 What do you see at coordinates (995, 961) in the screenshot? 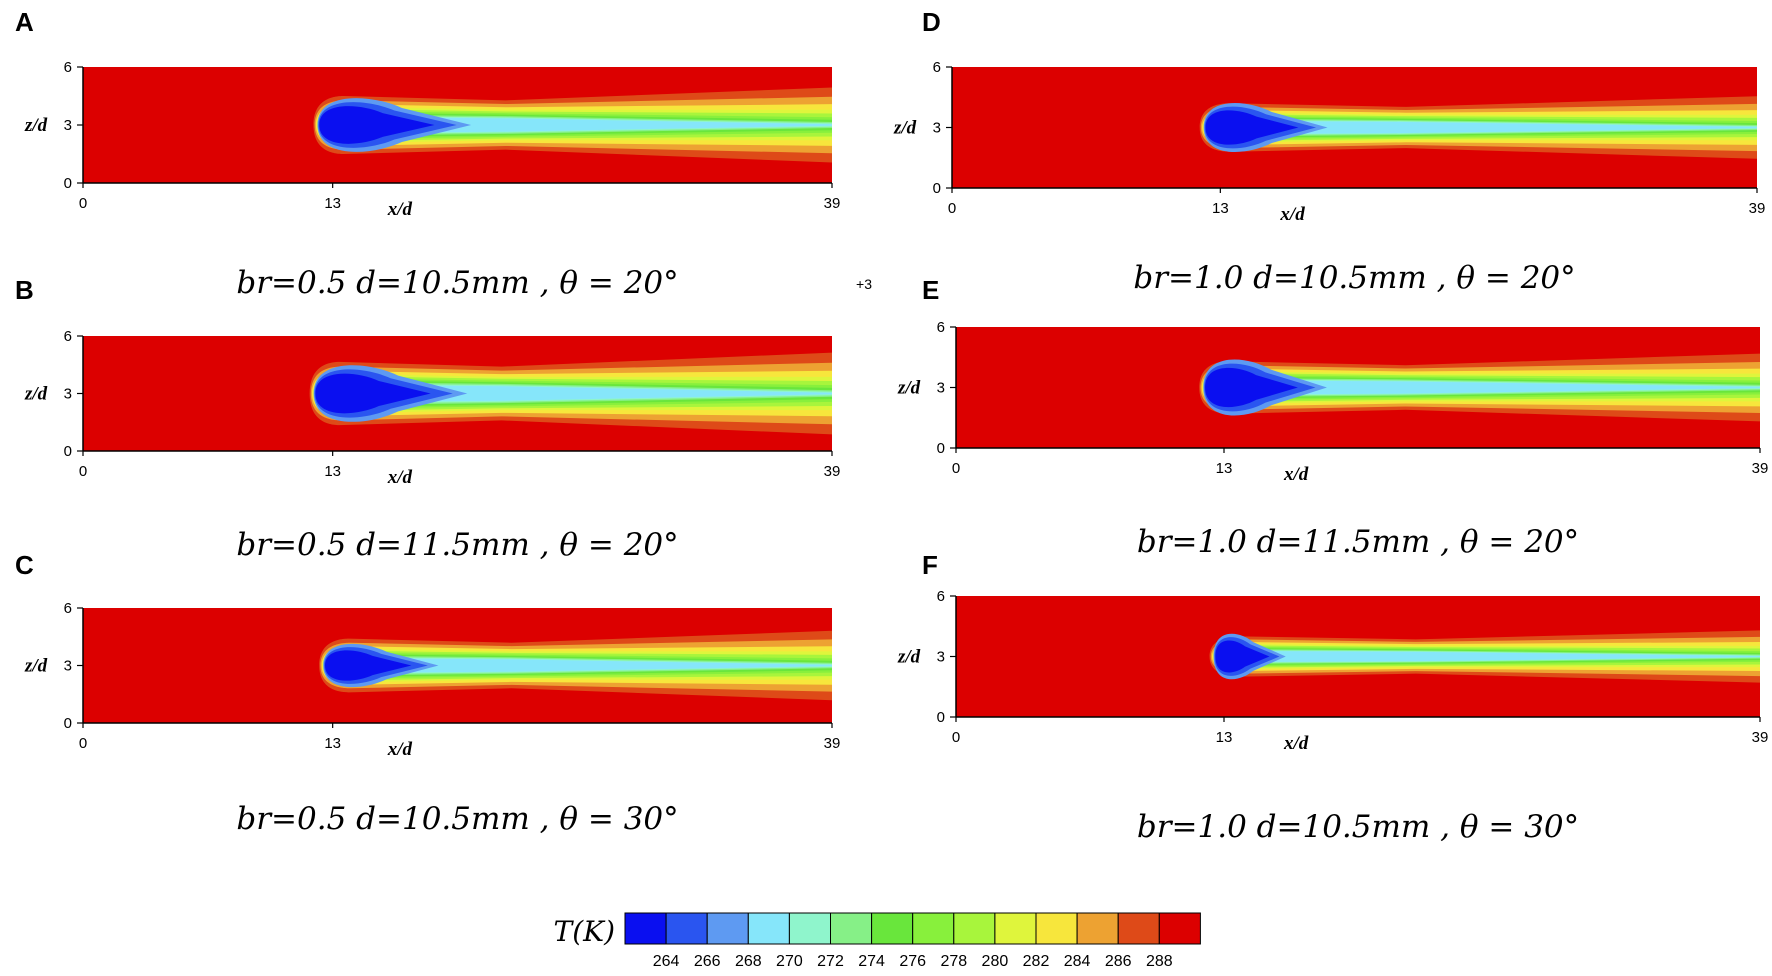
I see `colorbar-tick-label: 280` at bounding box center [995, 961].